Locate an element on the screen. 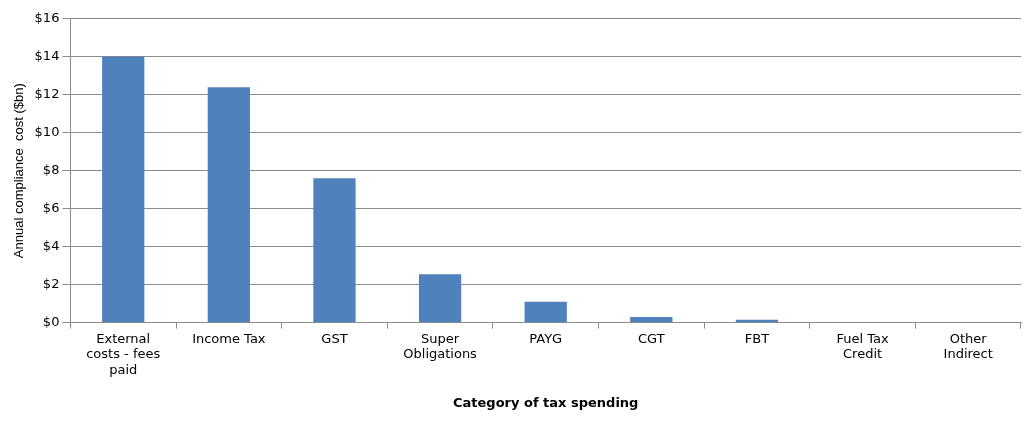 The width and height of the screenshot is (1033, 423). y-tick-label: $10 is located at coordinates (47, 132).